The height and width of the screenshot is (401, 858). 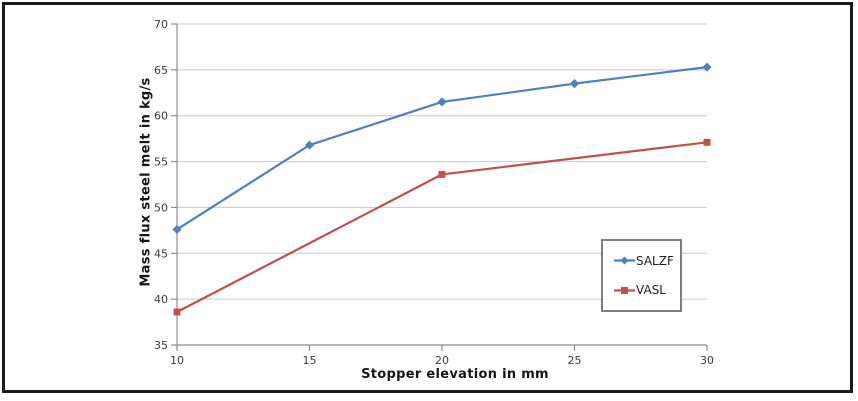 What do you see at coordinates (655, 260) in the screenshot?
I see `legend-label-salzf: SALZF` at bounding box center [655, 260].